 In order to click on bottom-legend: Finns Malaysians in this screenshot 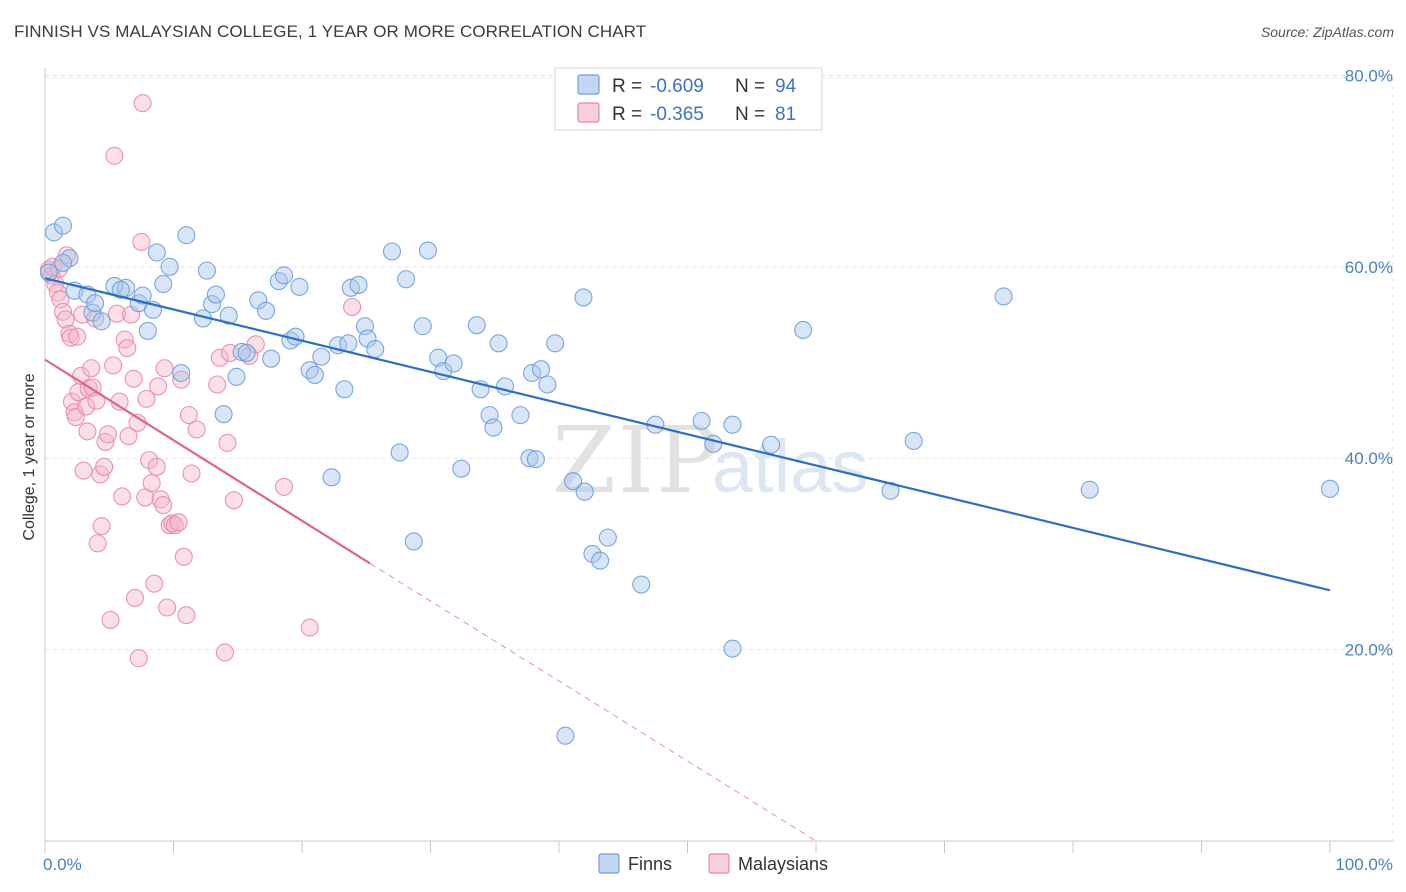, I will do `click(713, 863)`.